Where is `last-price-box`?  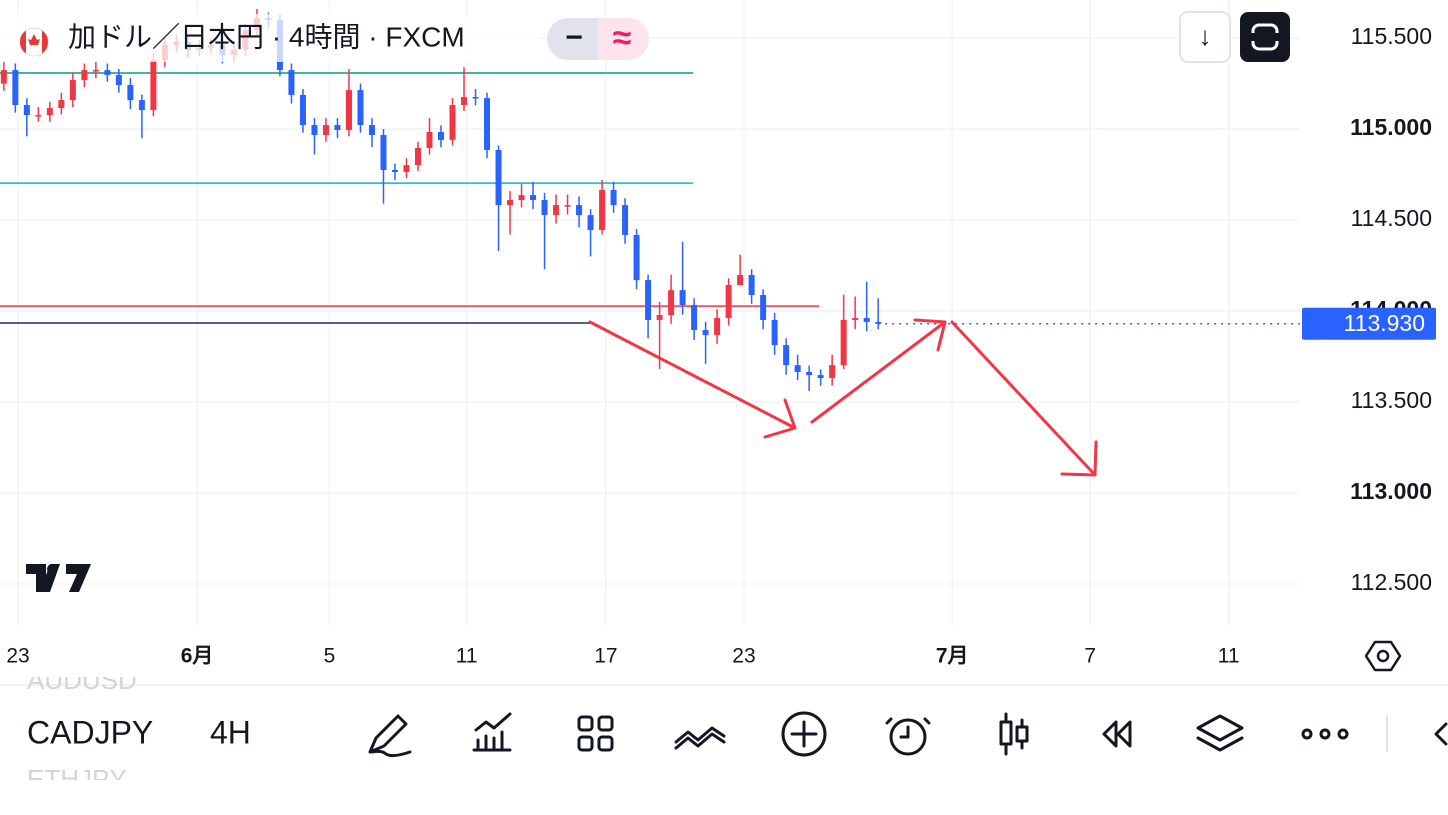 last-price-box is located at coordinates (1369, 323).